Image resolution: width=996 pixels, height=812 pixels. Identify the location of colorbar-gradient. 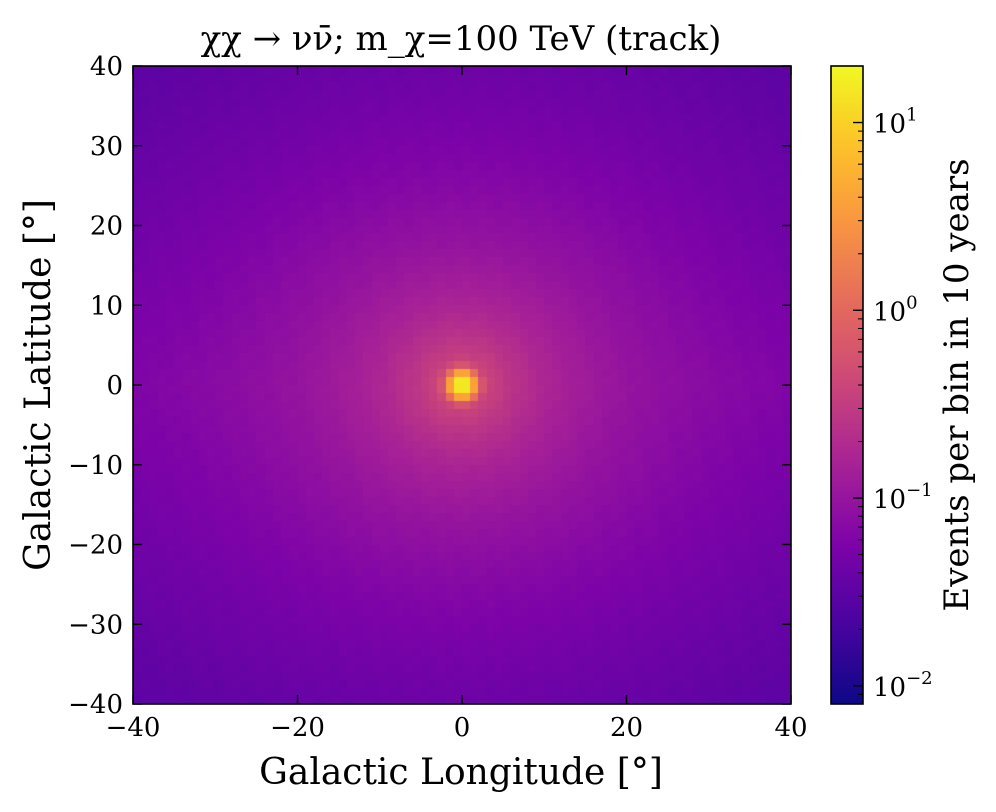
(847, 385).